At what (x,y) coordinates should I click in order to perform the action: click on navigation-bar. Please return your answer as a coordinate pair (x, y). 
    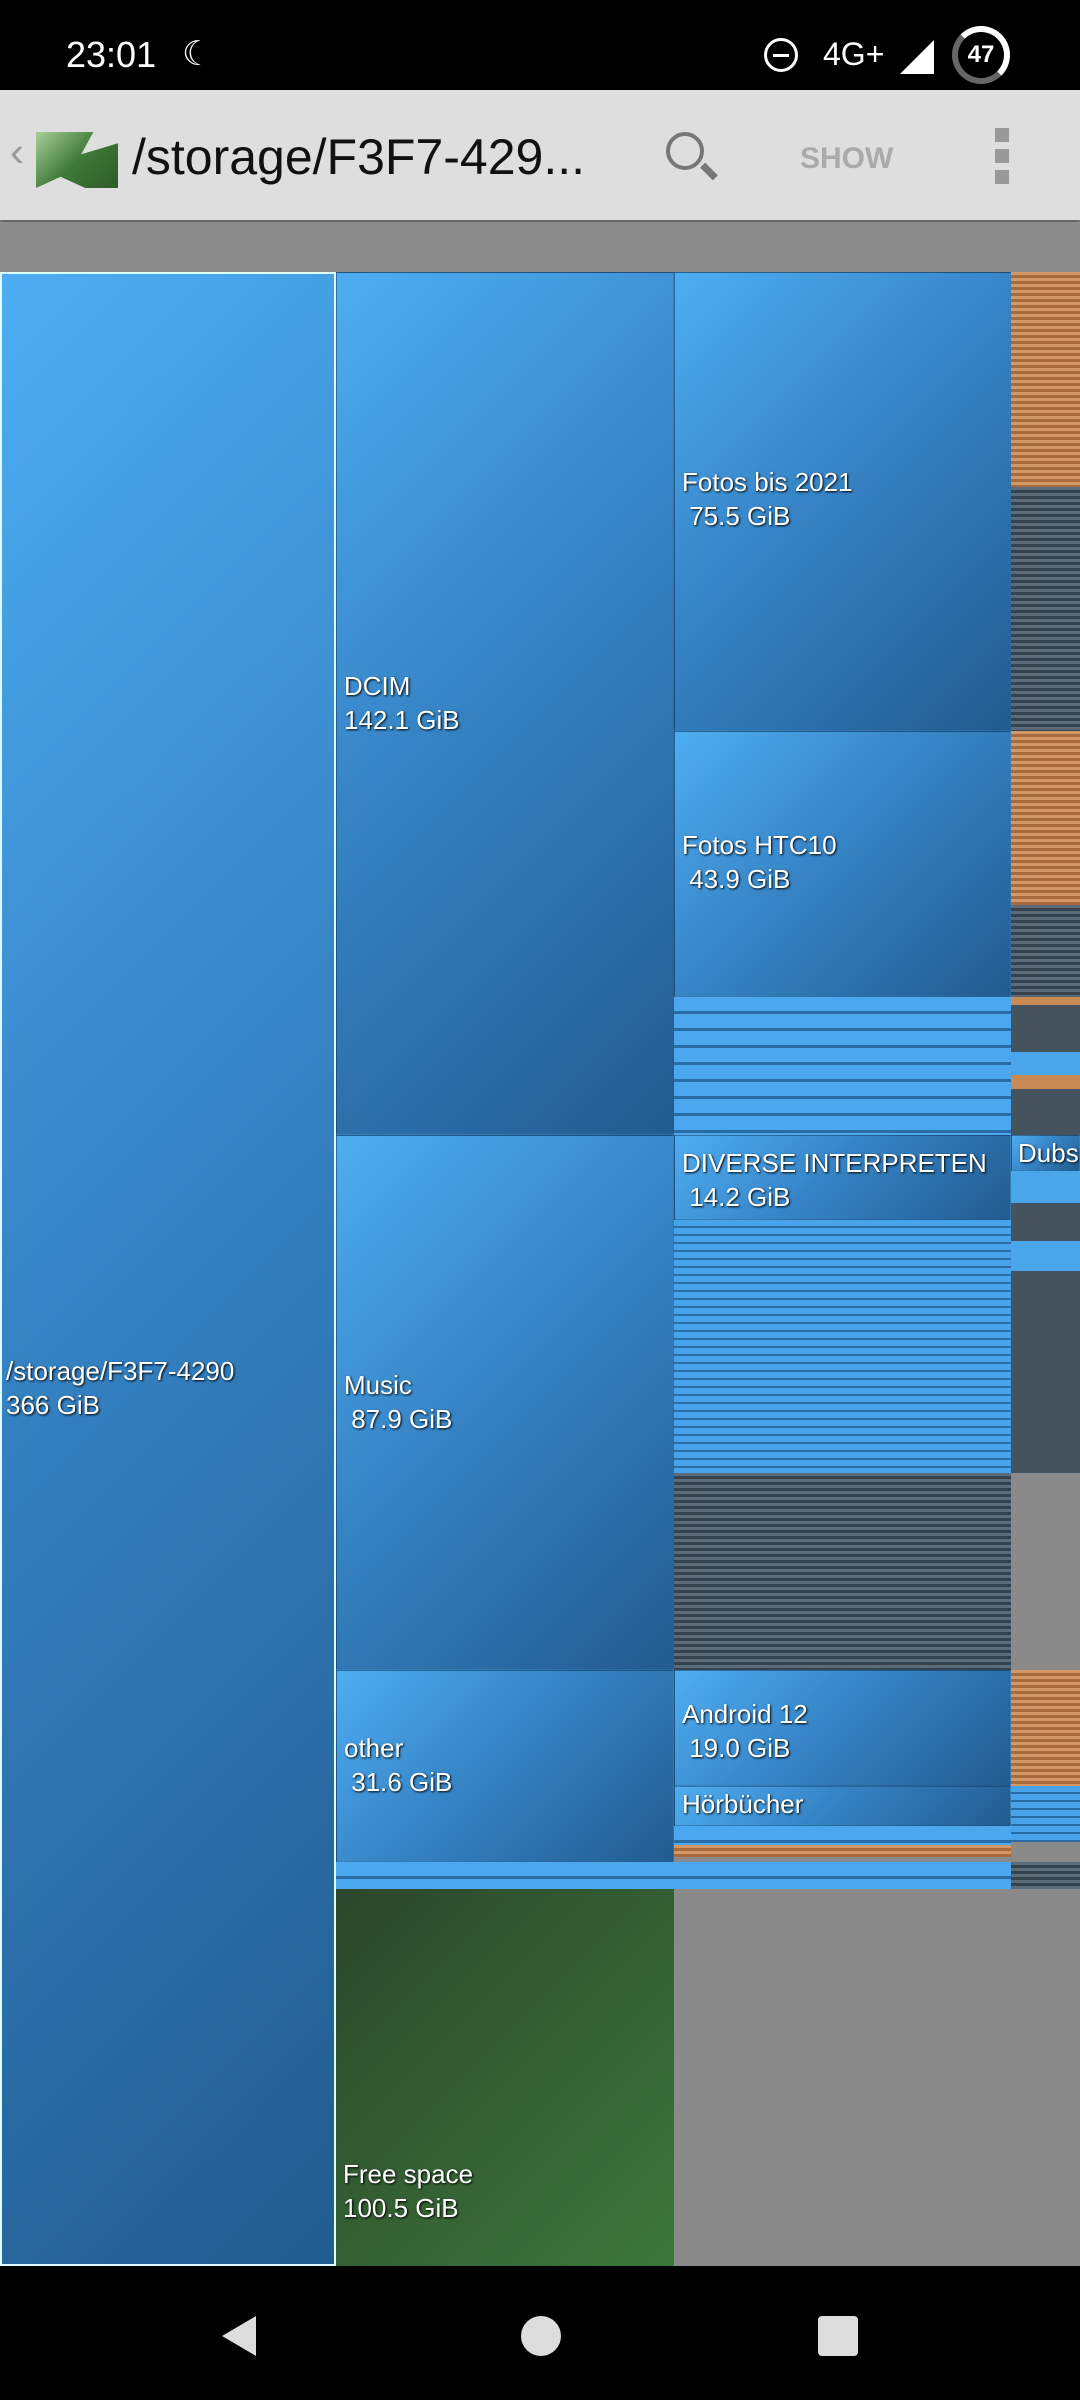
    Looking at the image, I should click on (540, 2333).